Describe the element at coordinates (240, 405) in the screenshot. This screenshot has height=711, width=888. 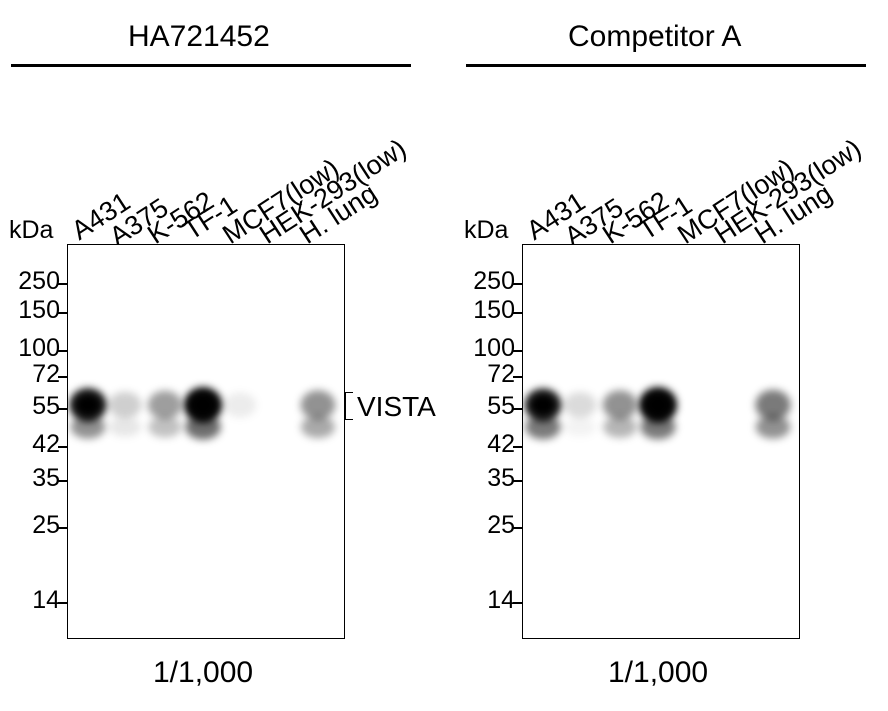
I see `band-mcf7-low-upper` at that location.